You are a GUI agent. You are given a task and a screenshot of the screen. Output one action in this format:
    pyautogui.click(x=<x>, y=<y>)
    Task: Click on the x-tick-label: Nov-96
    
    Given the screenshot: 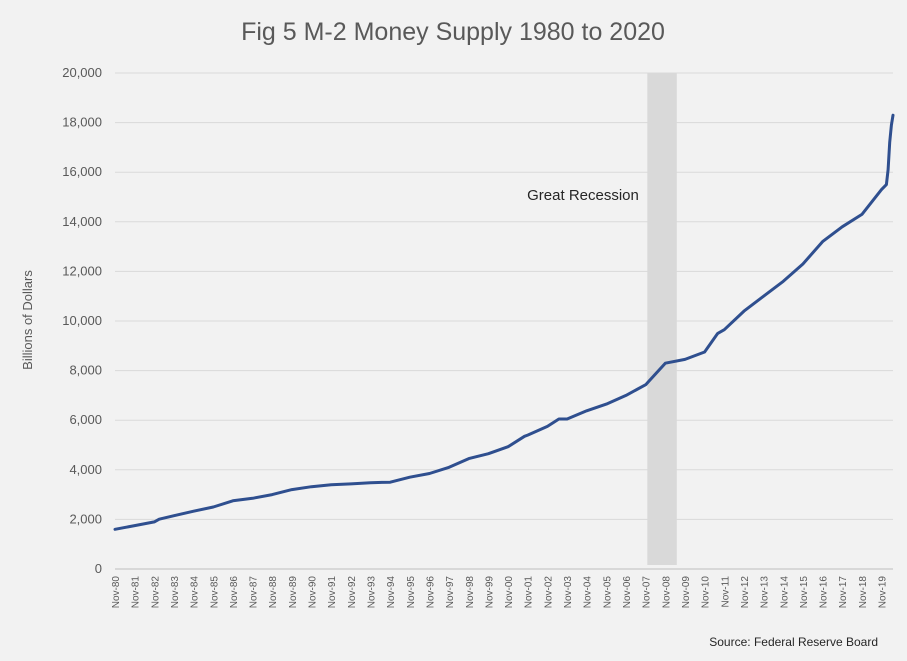 What is the action you would take?
    pyautogui.click(x=430, y=592)
    